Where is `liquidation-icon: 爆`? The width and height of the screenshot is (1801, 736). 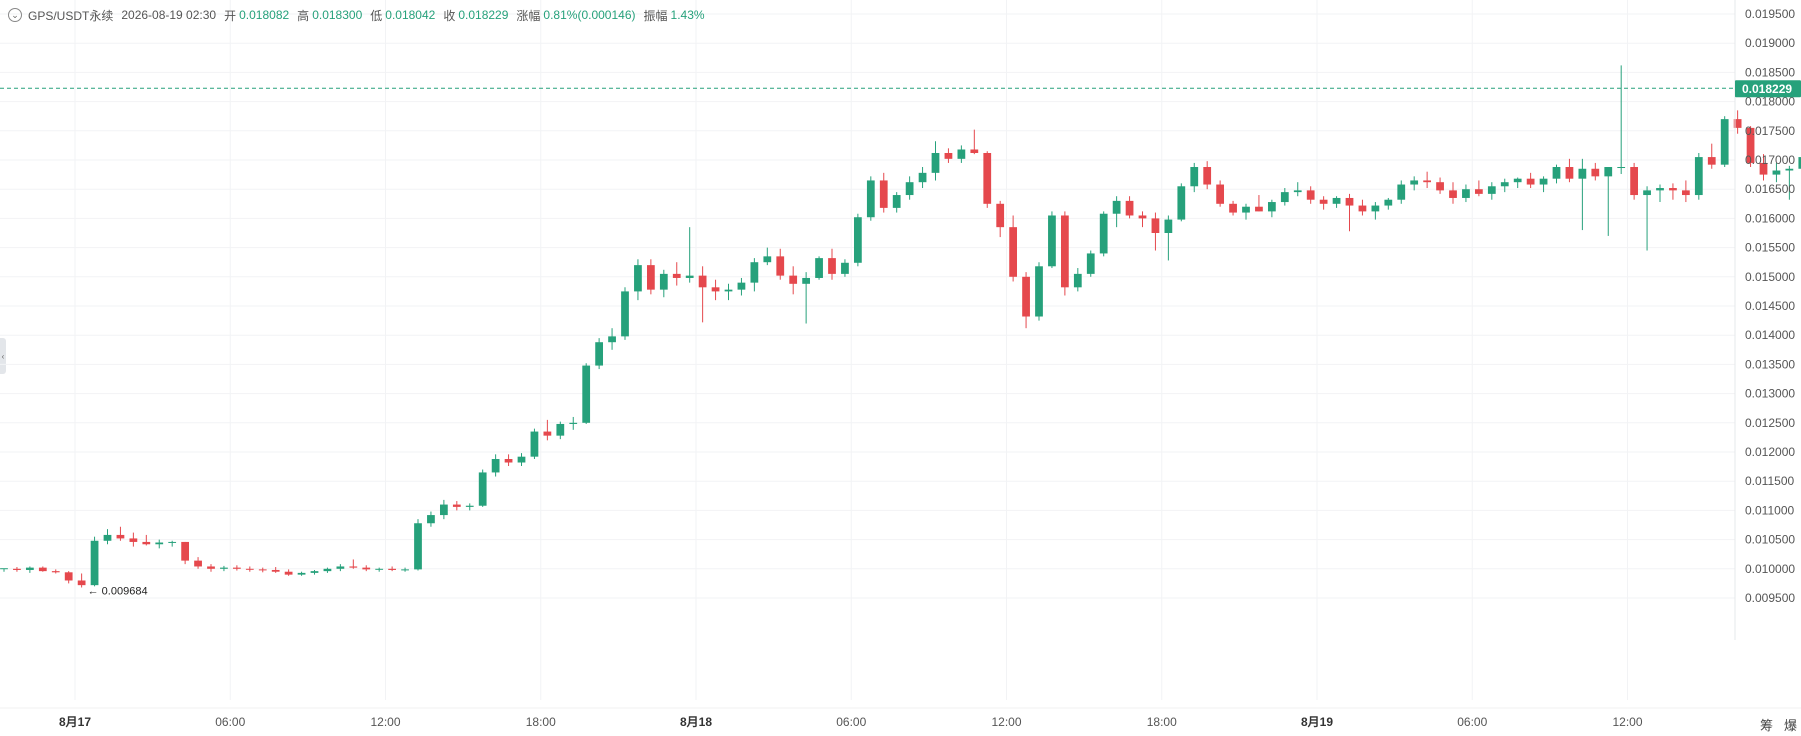
liquidation-icon: 爆 is located at coordinates (1791, 725).